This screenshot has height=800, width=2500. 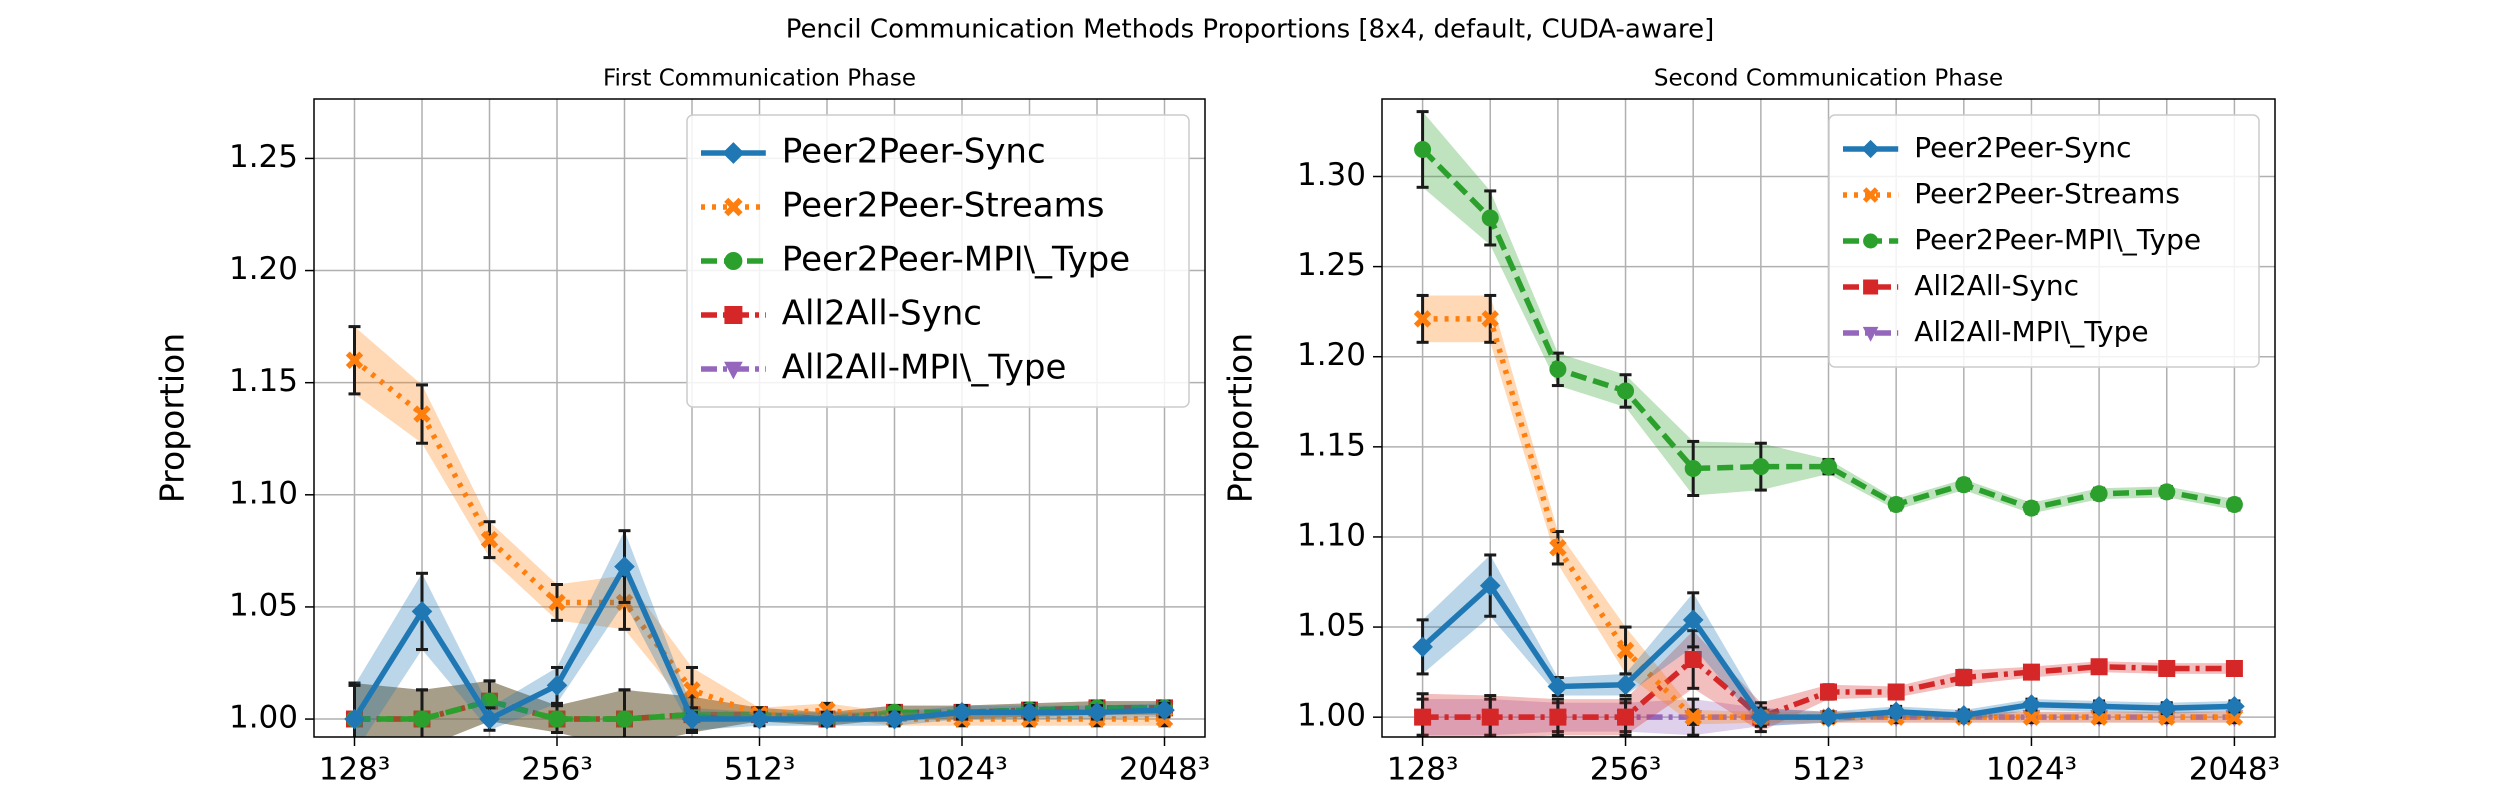 What do you see at coordinates (759, 633) in the screenshot?
I see `series` at bounding box center [759, 633].